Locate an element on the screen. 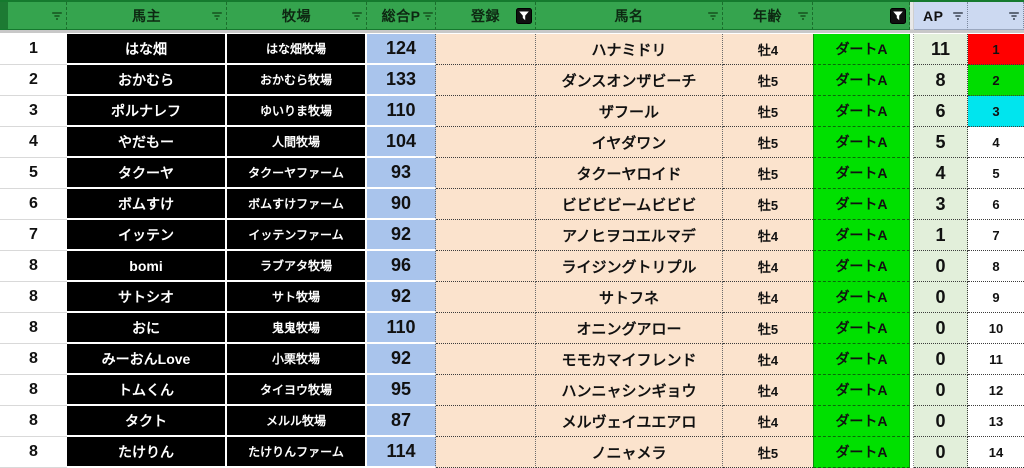 The width and height of the screenshot is (1024, 468). rank-cell: 4 is located at coordinates (996, 142).